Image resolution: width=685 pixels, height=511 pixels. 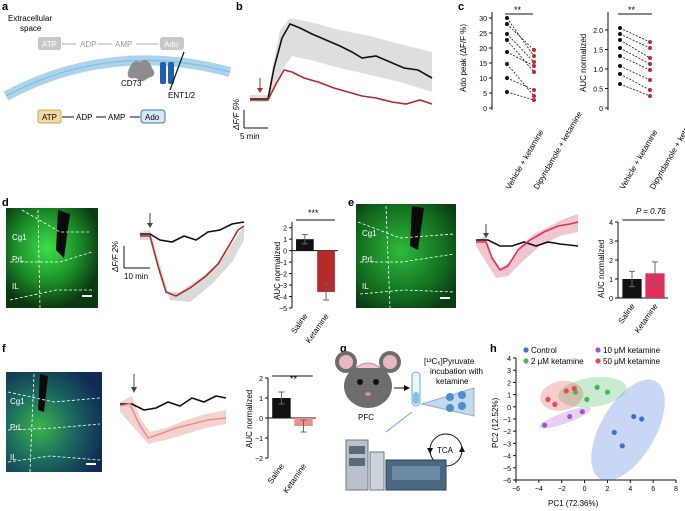 What do you see at coordinates (493, 349) in the screenshot?
I see `panel-label: h` at bounding box center [493, 349].